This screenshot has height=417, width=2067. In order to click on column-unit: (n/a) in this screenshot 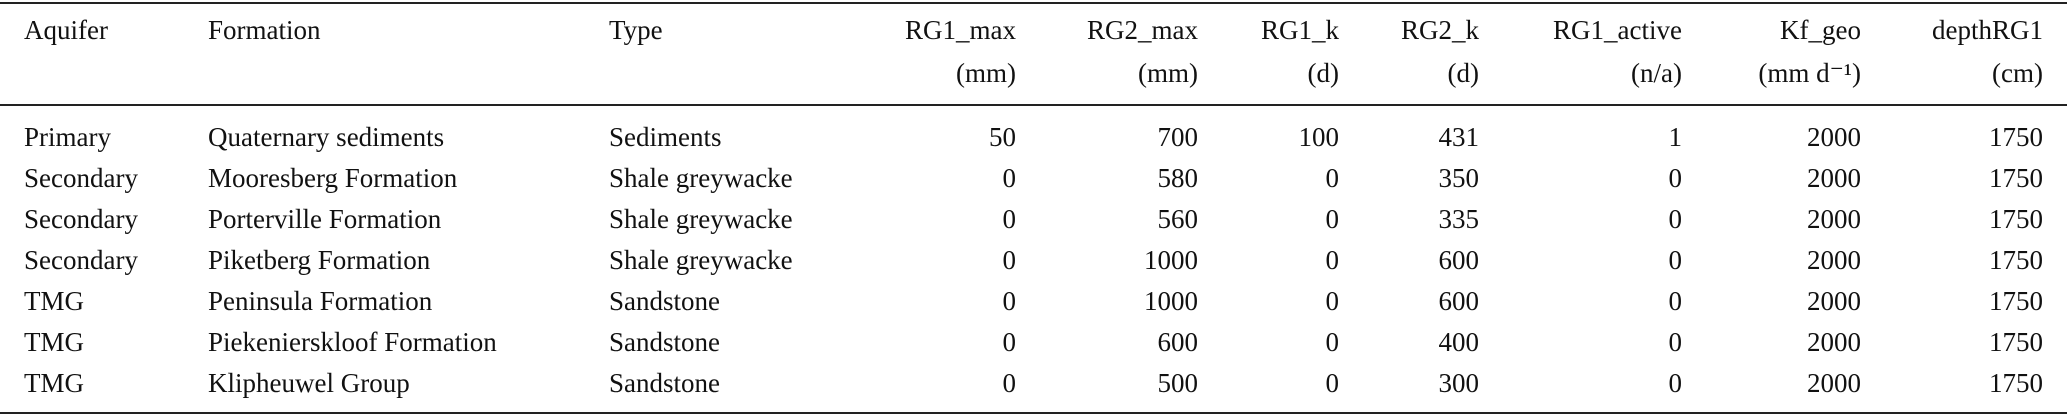, I will do `click(1656, 73)`.